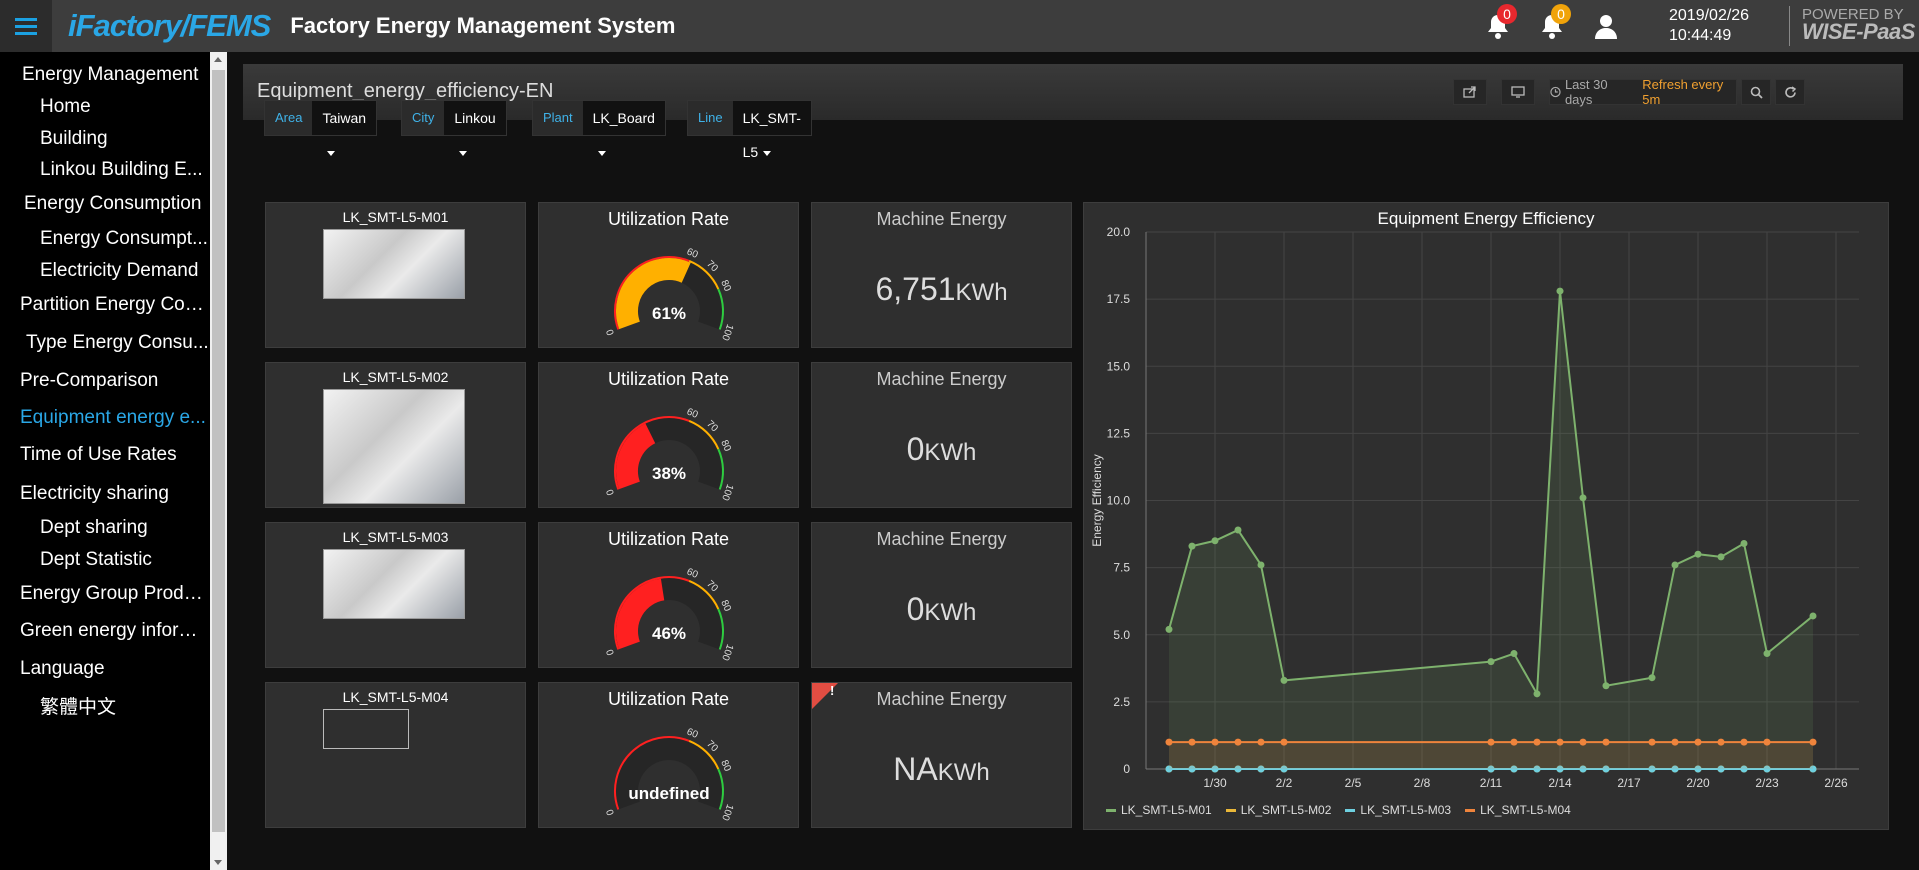 The height and width of the screenshot is (870, 1919). What do you see at coordinates (89, 380) in the screenshot?
I see `sidebar-item: Pre-Comparison` at bounding box center [89, 380].